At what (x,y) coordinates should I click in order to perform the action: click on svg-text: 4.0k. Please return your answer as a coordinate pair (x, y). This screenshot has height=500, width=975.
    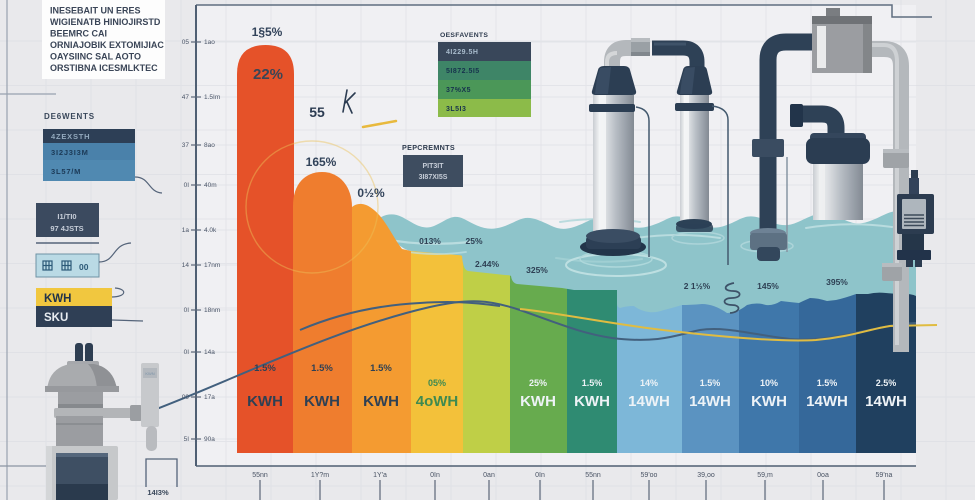
    Looking at the image, I should click on (210, 230).